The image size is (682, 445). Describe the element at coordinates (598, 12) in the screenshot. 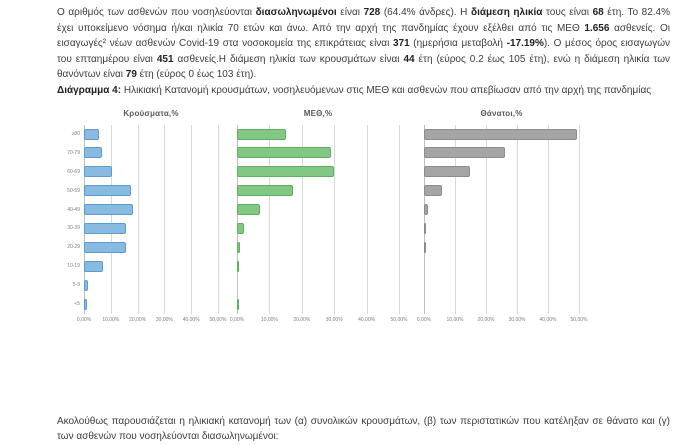

I see `bold-text-segment: 68` at that location.